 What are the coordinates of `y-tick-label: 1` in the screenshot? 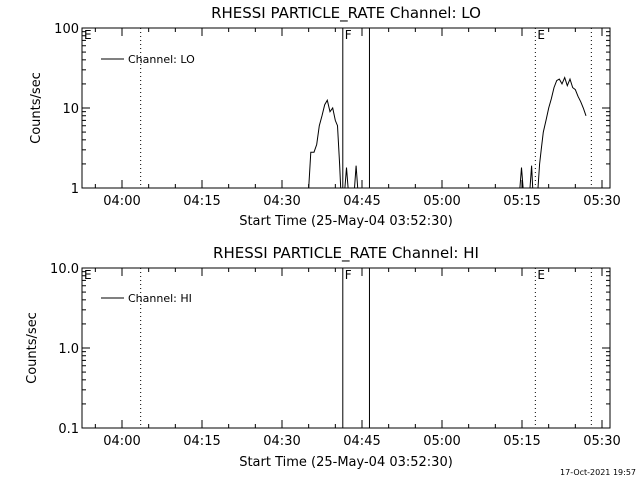 It's located at (75, 189).